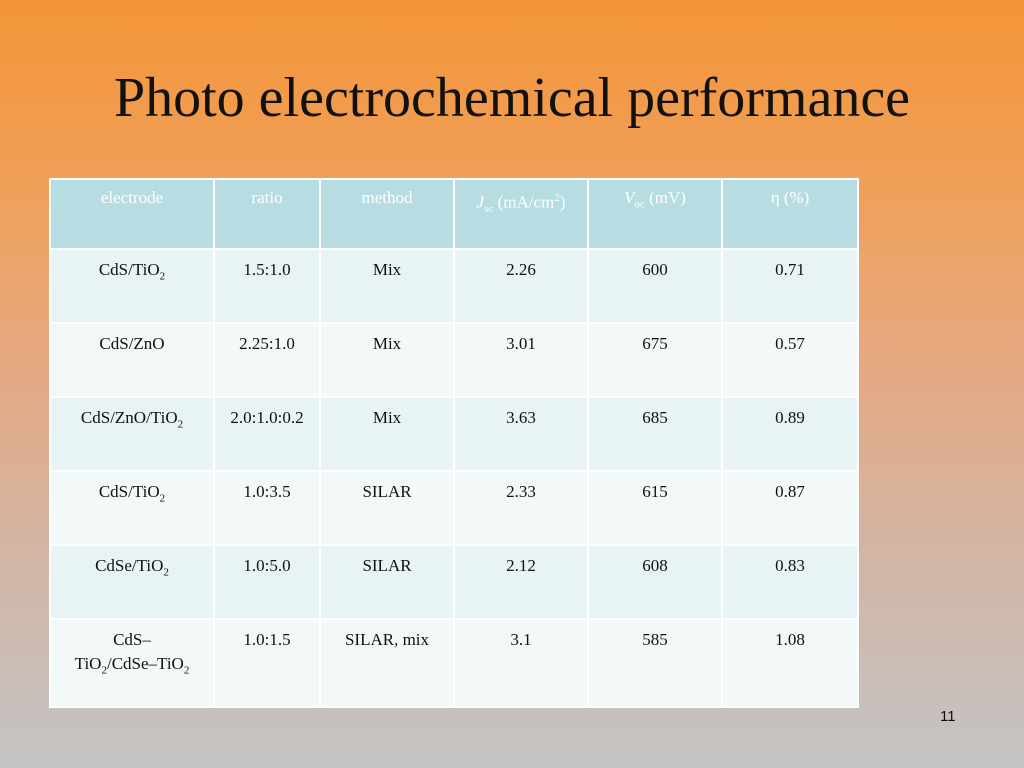 This screenshot has width=1024, height=768. I want to click on cell-ratio: 1.5:1.0, so click(267, 286).